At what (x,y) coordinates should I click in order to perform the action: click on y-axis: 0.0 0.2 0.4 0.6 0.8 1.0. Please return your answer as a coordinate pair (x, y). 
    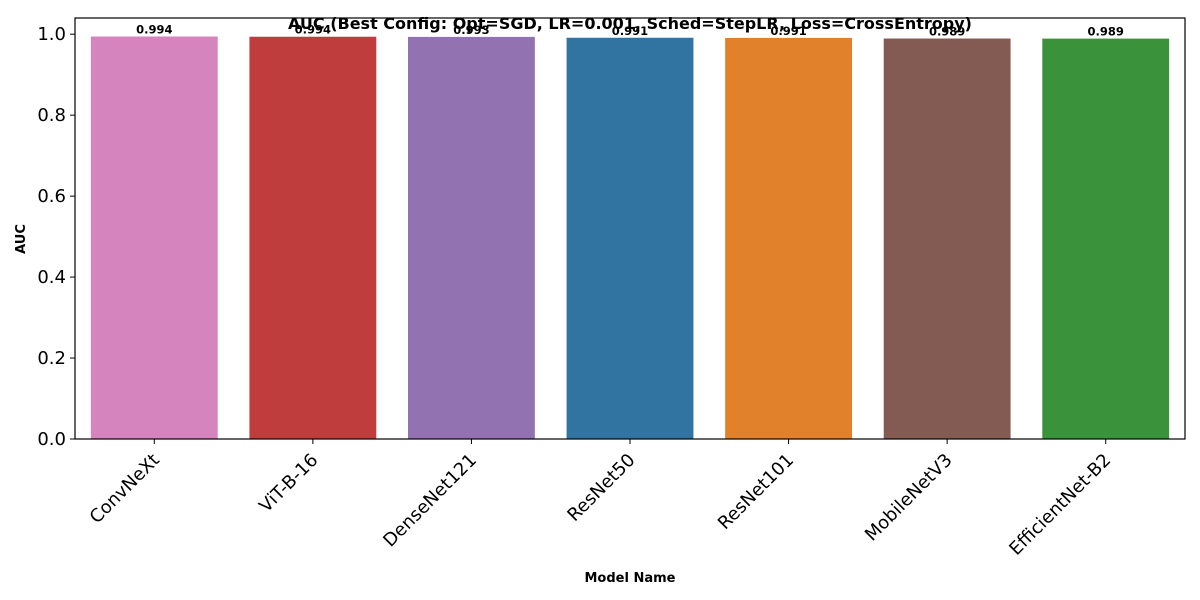
    Looking at the image, I should click on (56, 237).